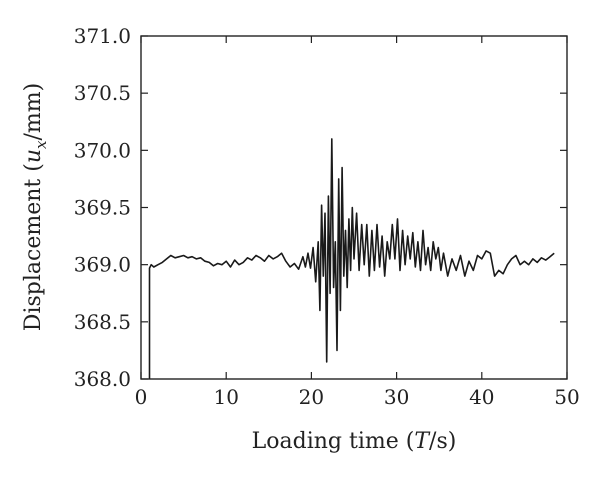  What do you see at coordinates (102, 265) in the screenshot?
I see `y-tick-label: 369.0` at bounding box center [102, 265].